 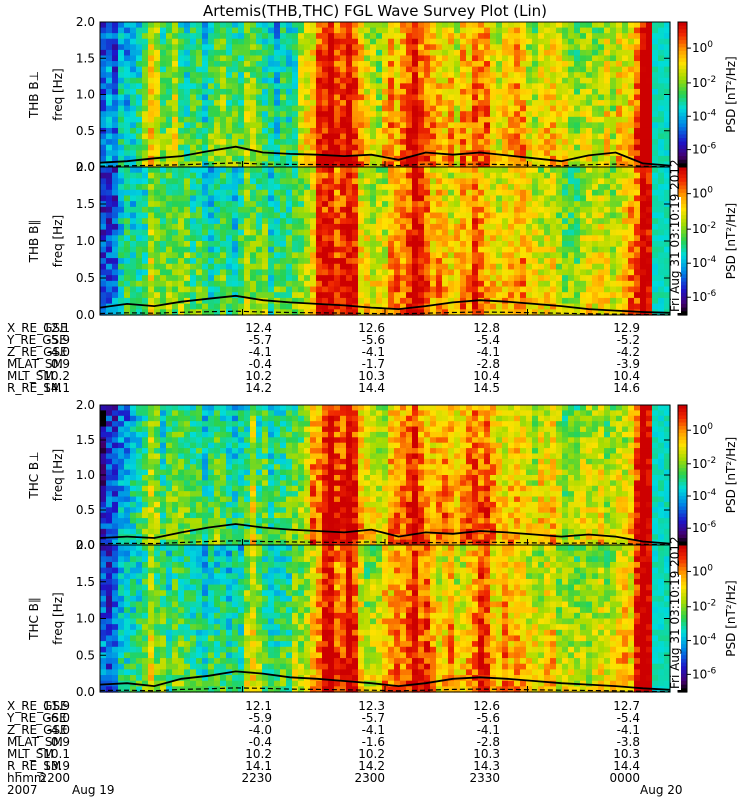 What do you see at coordinates (85, 58) in the screenshot?
I see `y-tick-label: 1.5` at bounding box center [85, 58].